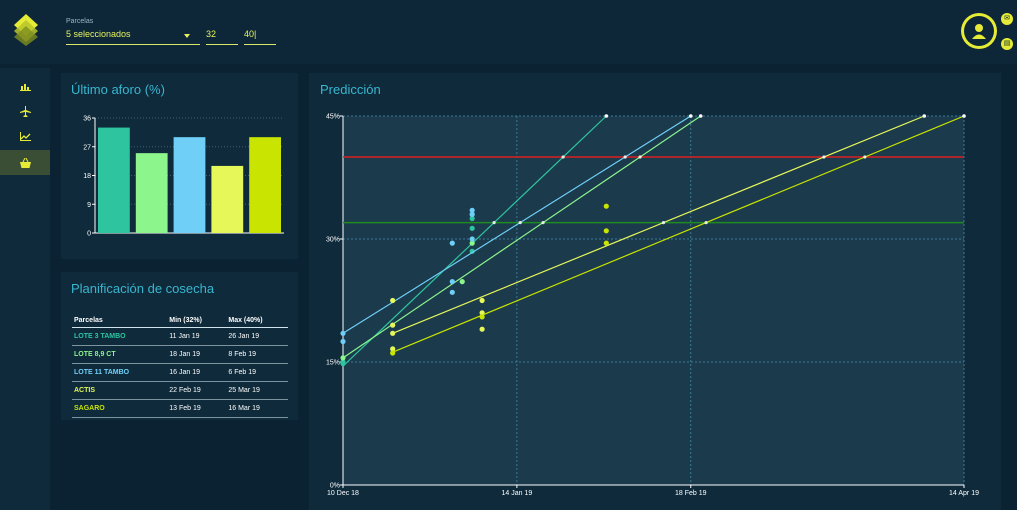 The image size is (1017, 510). What do you see at coordinates (197, 321) in the screenshot?
I see `column-header-min: Min (32%)` at bounding box center [197, 321].